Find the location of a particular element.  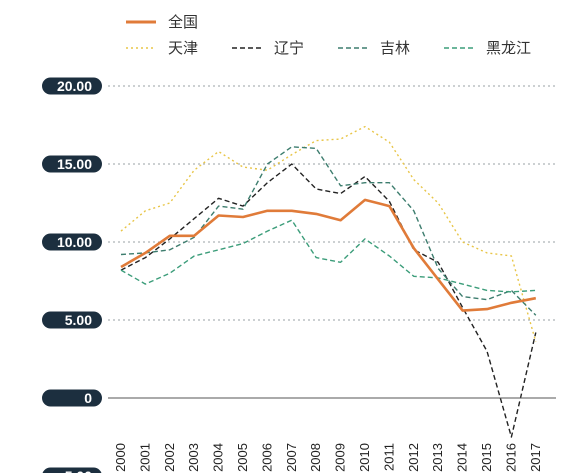

y-tick-label: 20.00 is located at coordinates (74, 86).